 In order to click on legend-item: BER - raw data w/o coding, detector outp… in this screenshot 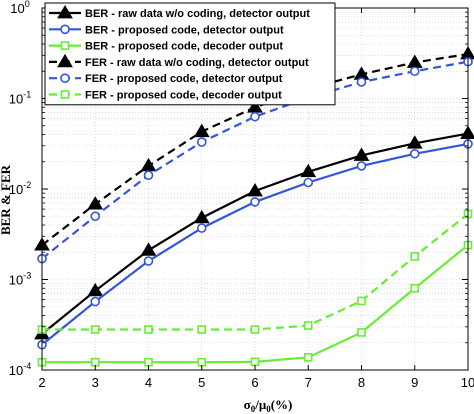, I will do `click(179, 13)`.